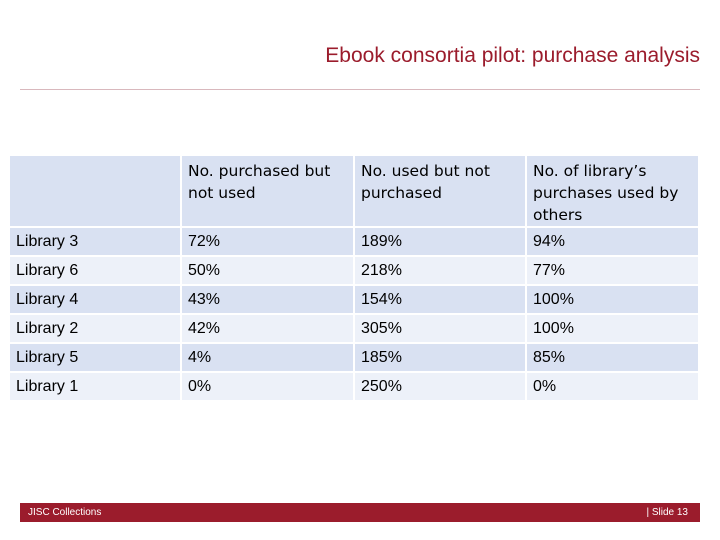 Image resolution: width=720 pixels, height=540 pixels. Describe the element at coordinates (441, 387) in the screenshot. I see `cell-used-not-purchased: 250%` at that location.